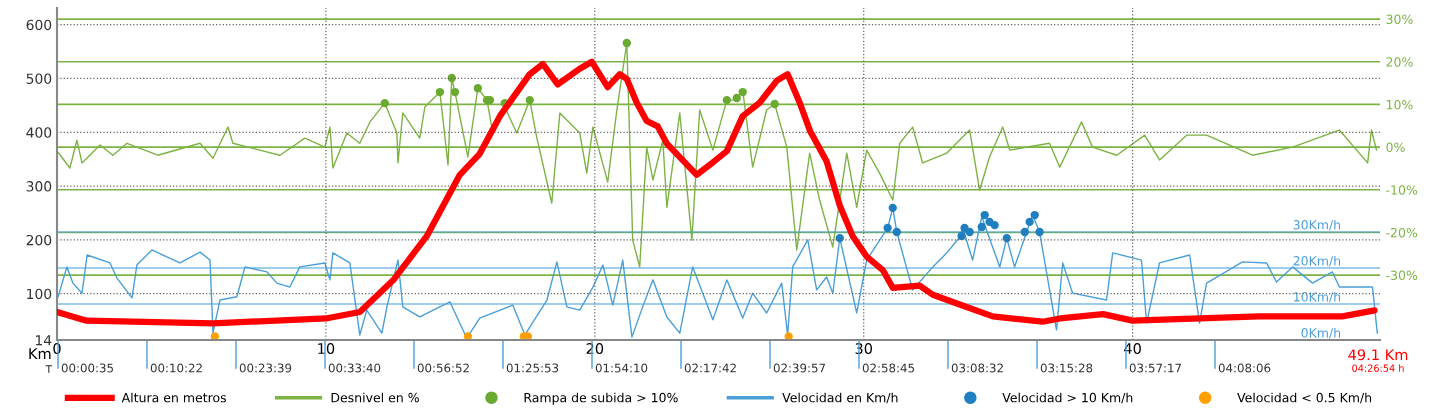  What do you see at coordinates (710, 368) in the screenshot?
I see `text: 02:17:42` at bounding box center [710, 368].